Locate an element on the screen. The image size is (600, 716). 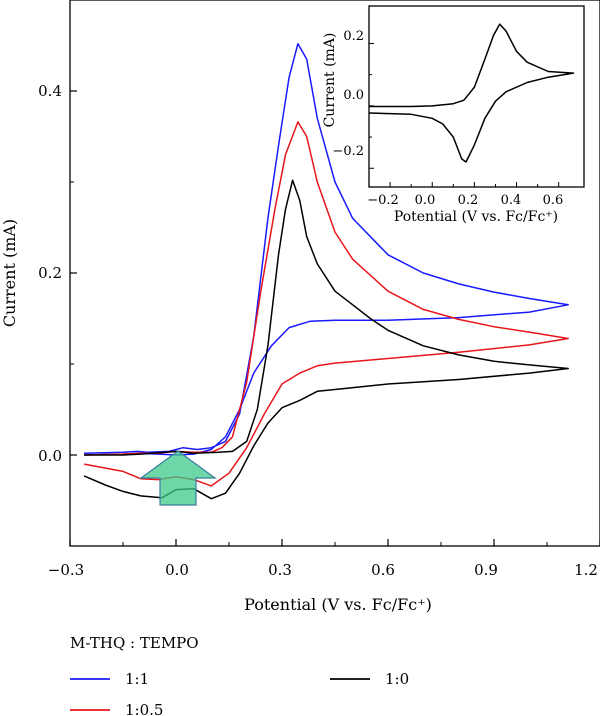
inset-x-tick-label: 0.6 is located at coordinates (553, 200).